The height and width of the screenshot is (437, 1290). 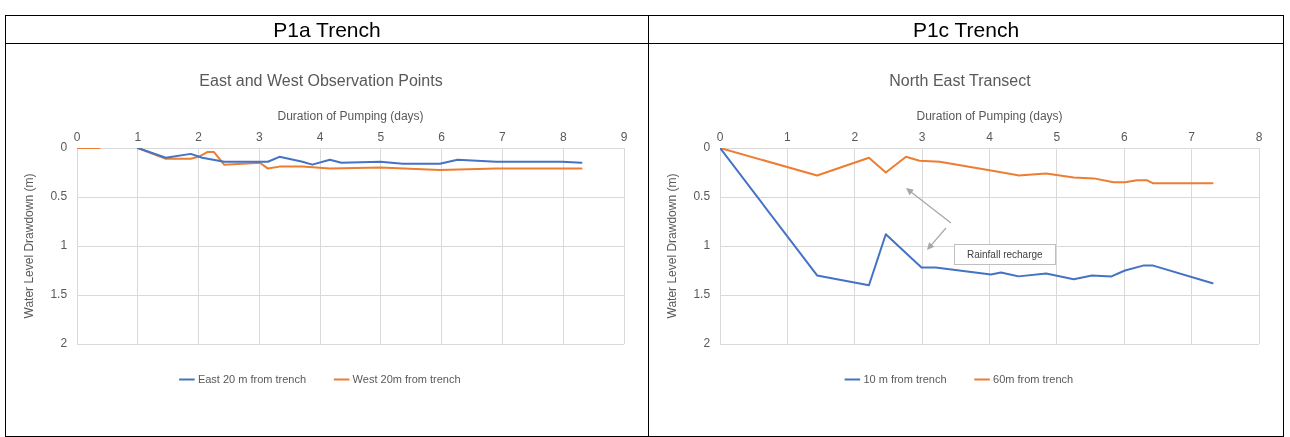 I want to click on chart-subtitle: North East Transect, so click(x=960, y=81).